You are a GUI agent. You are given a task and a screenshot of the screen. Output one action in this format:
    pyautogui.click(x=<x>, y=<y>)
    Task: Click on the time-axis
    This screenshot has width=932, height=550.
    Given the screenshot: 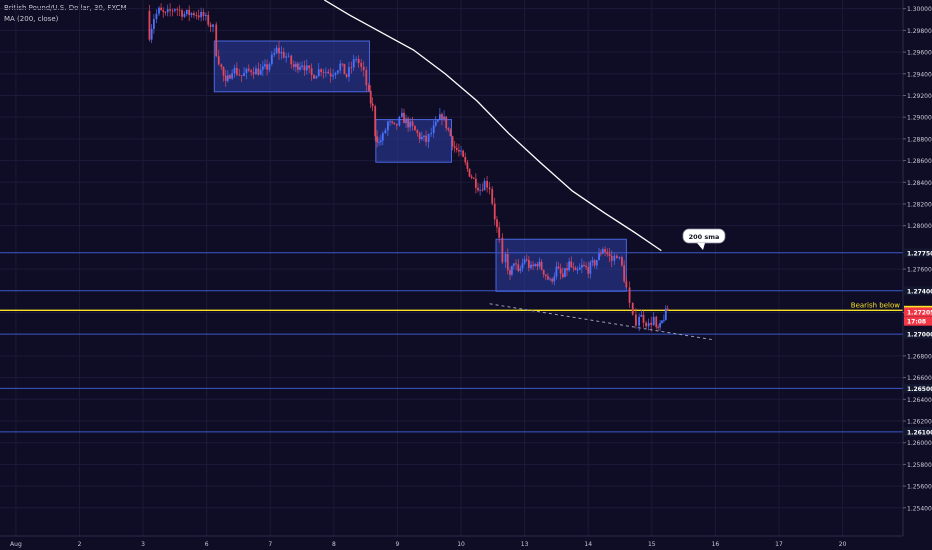 What is the action you would take?
    pyautogui.click(x=451, y=543)
    